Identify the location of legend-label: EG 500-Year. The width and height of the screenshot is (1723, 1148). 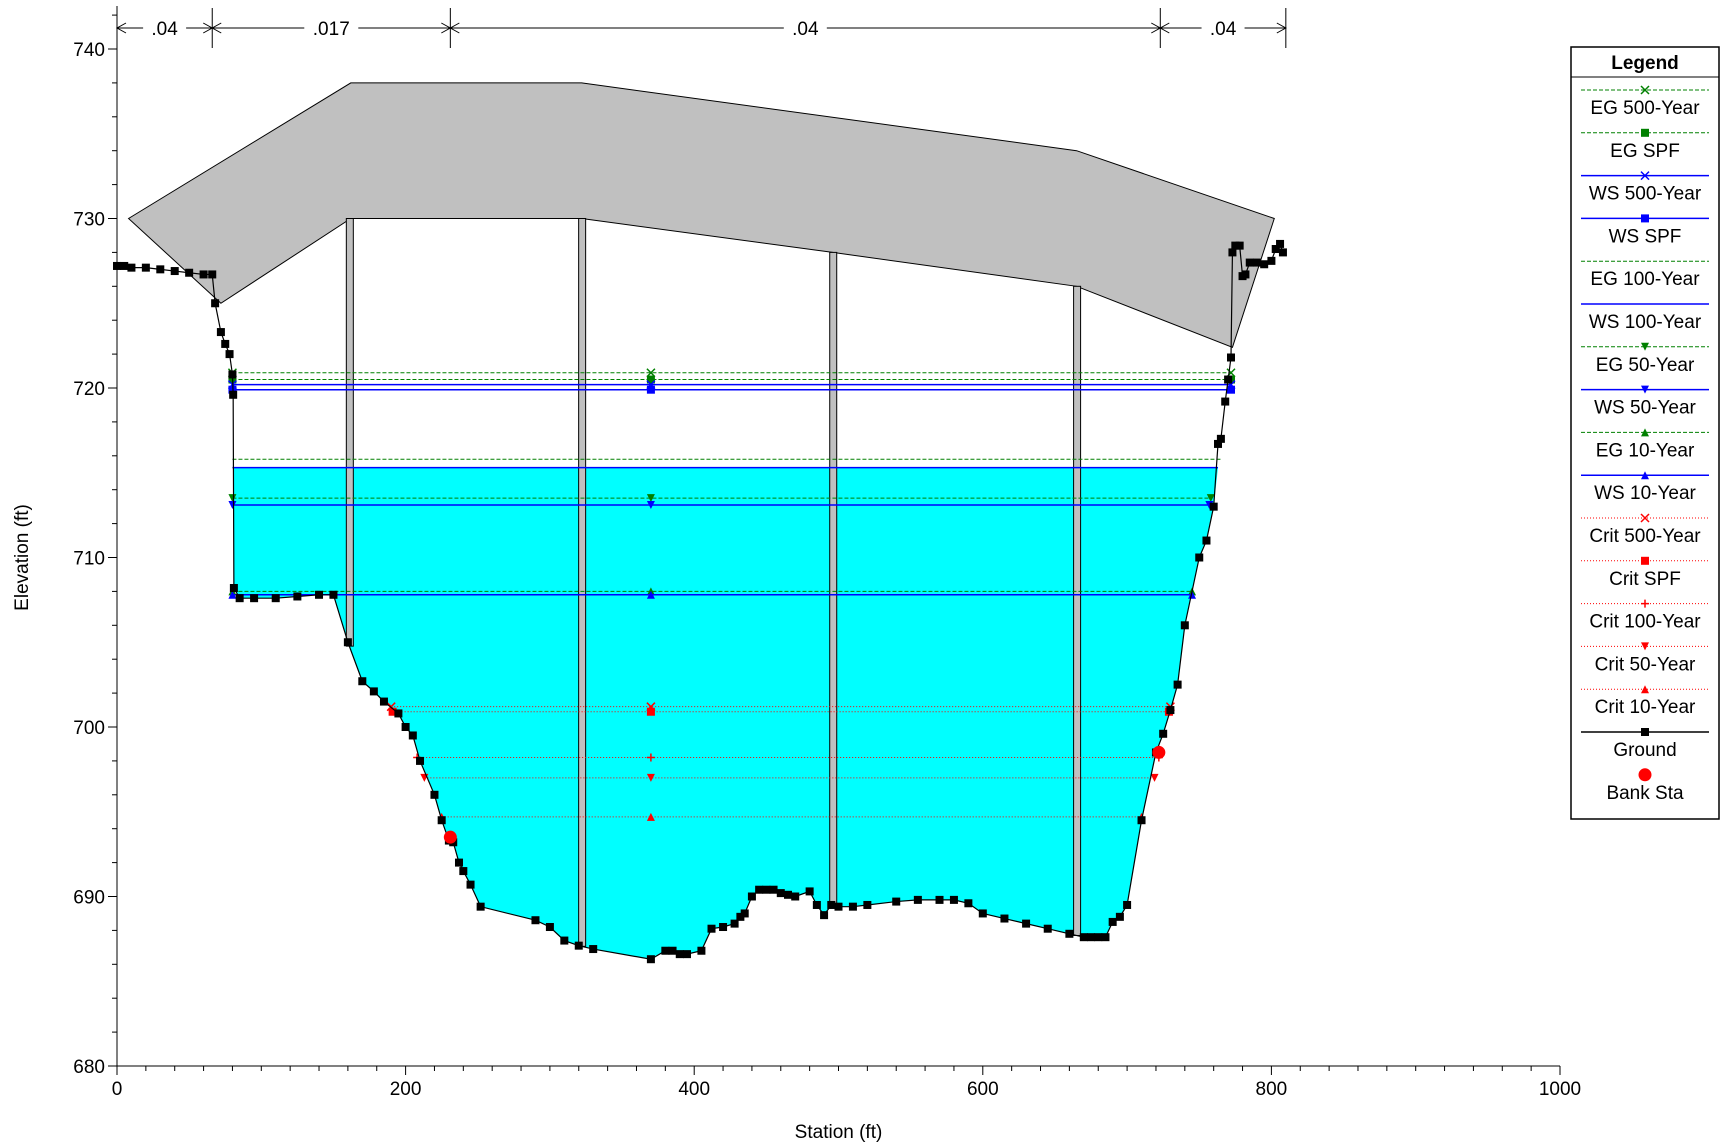
(1645, 108).